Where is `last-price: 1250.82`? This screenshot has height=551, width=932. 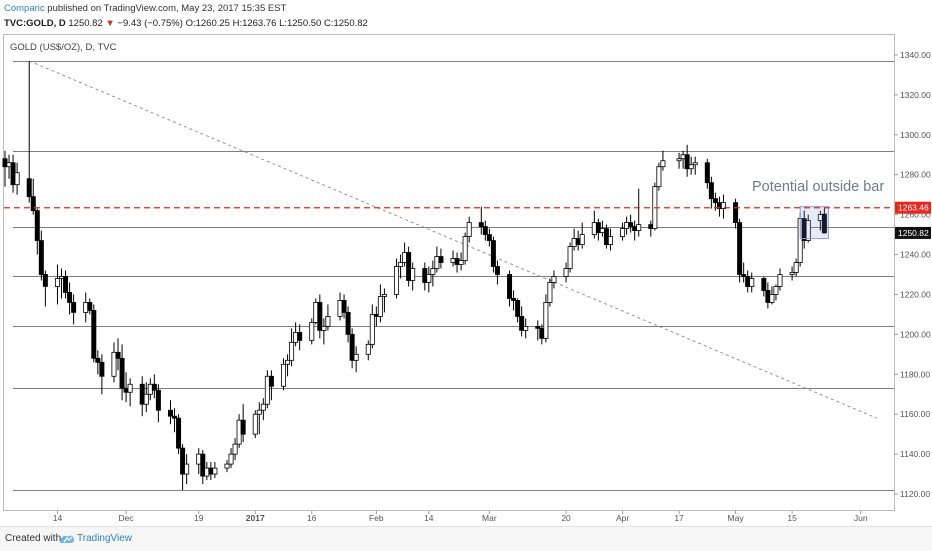 last-price: 1250.82 is located at coordinates (85, 23).